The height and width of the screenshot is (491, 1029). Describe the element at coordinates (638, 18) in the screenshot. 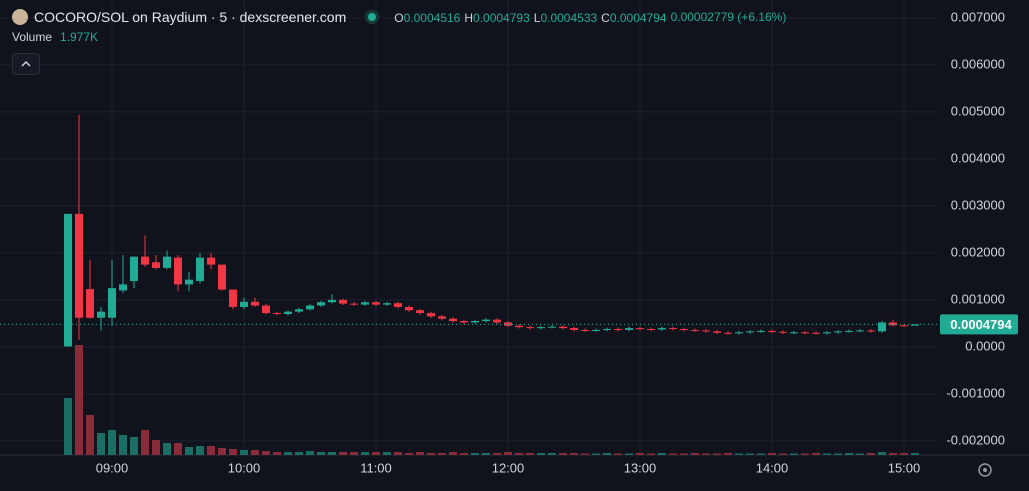

I see `ohlc-value: 0.0004794` at that location.